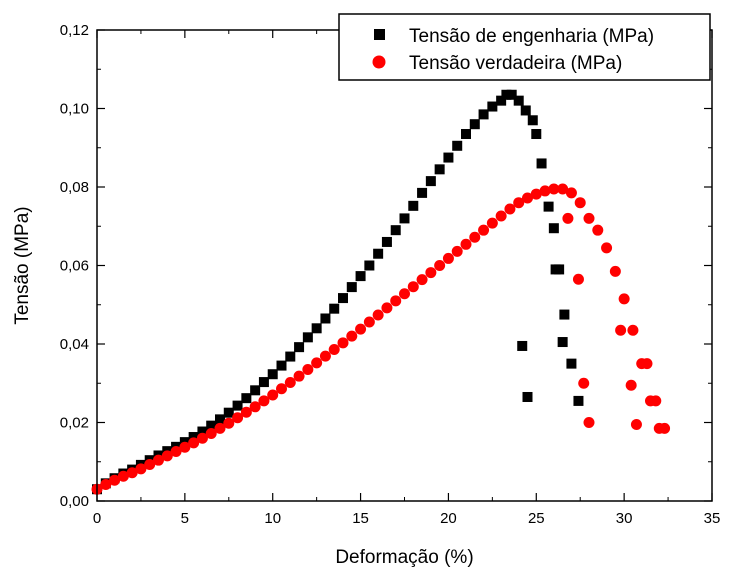 This screenshot has width=731, height=571. Describe the element at coordinates (74, 187) in the screenshot. I see `y-tick-label: 0,08` at that location.